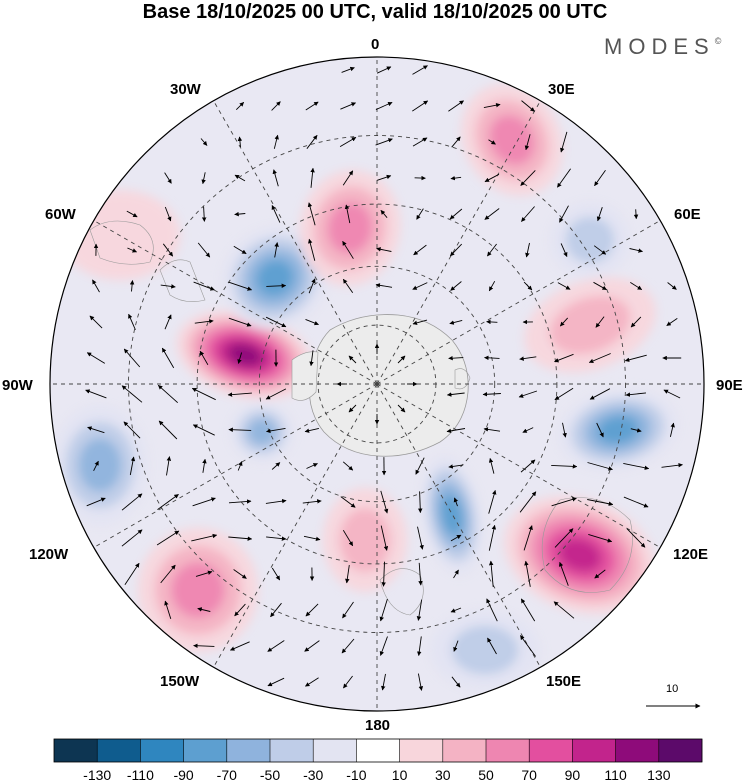 This screenshot has width=750, height=783. Describe the element at coordinates (375, 44) in the screenshot. I see `lon-label-0: 0` at that location.